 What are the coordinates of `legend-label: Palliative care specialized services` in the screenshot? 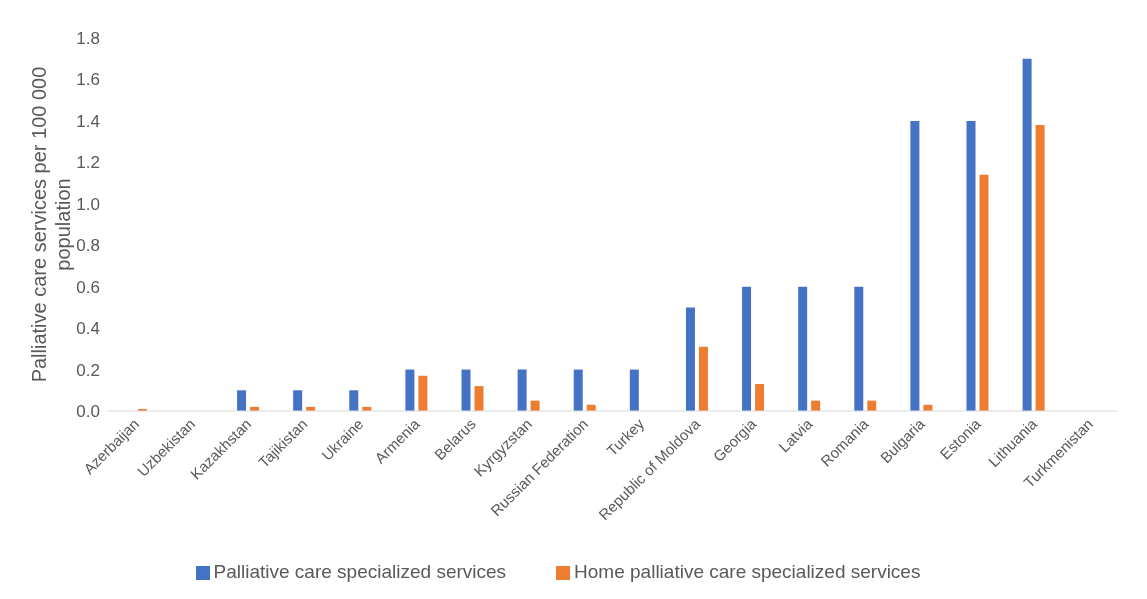 It's located at (360, 571).